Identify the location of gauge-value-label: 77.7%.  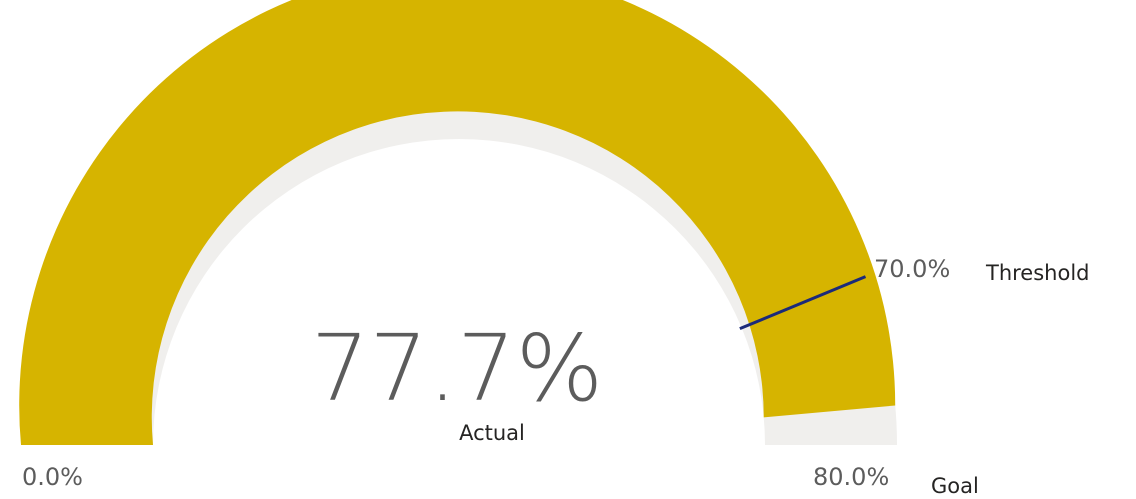
(457, 368).